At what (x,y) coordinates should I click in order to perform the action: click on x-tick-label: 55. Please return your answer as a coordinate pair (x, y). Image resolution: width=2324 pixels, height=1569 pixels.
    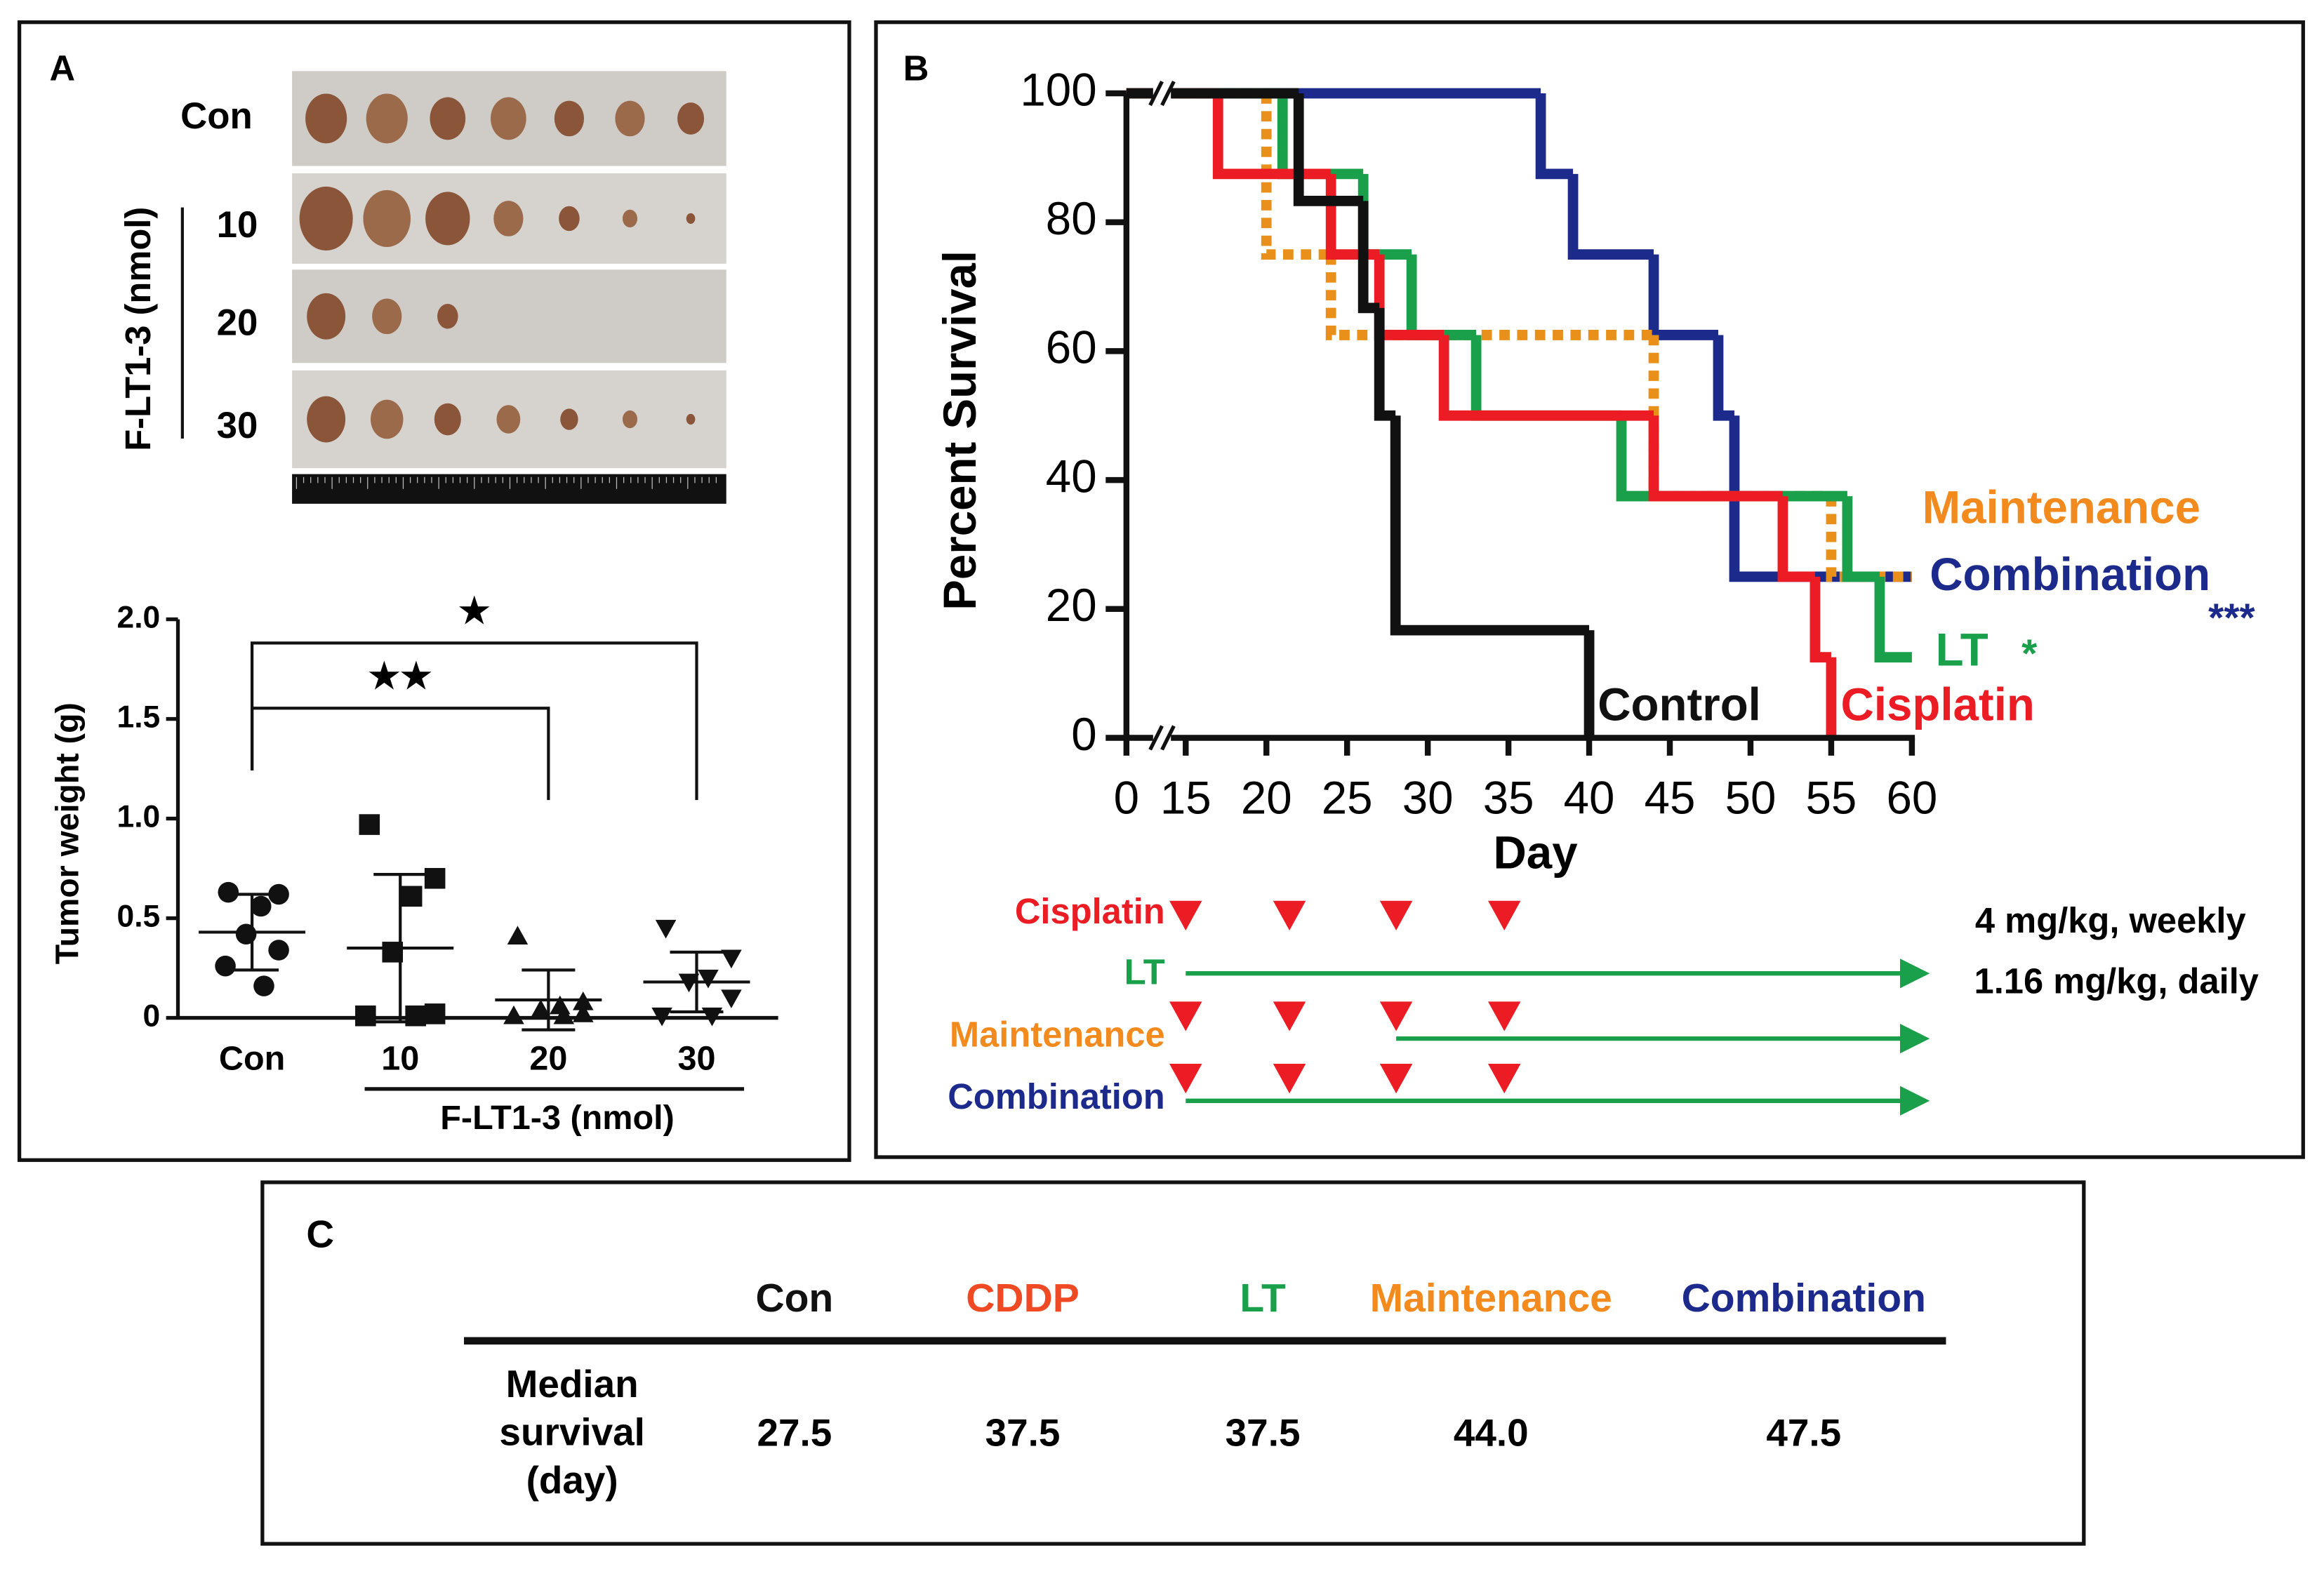
    Looking at the image, I should click on (1831, 798).